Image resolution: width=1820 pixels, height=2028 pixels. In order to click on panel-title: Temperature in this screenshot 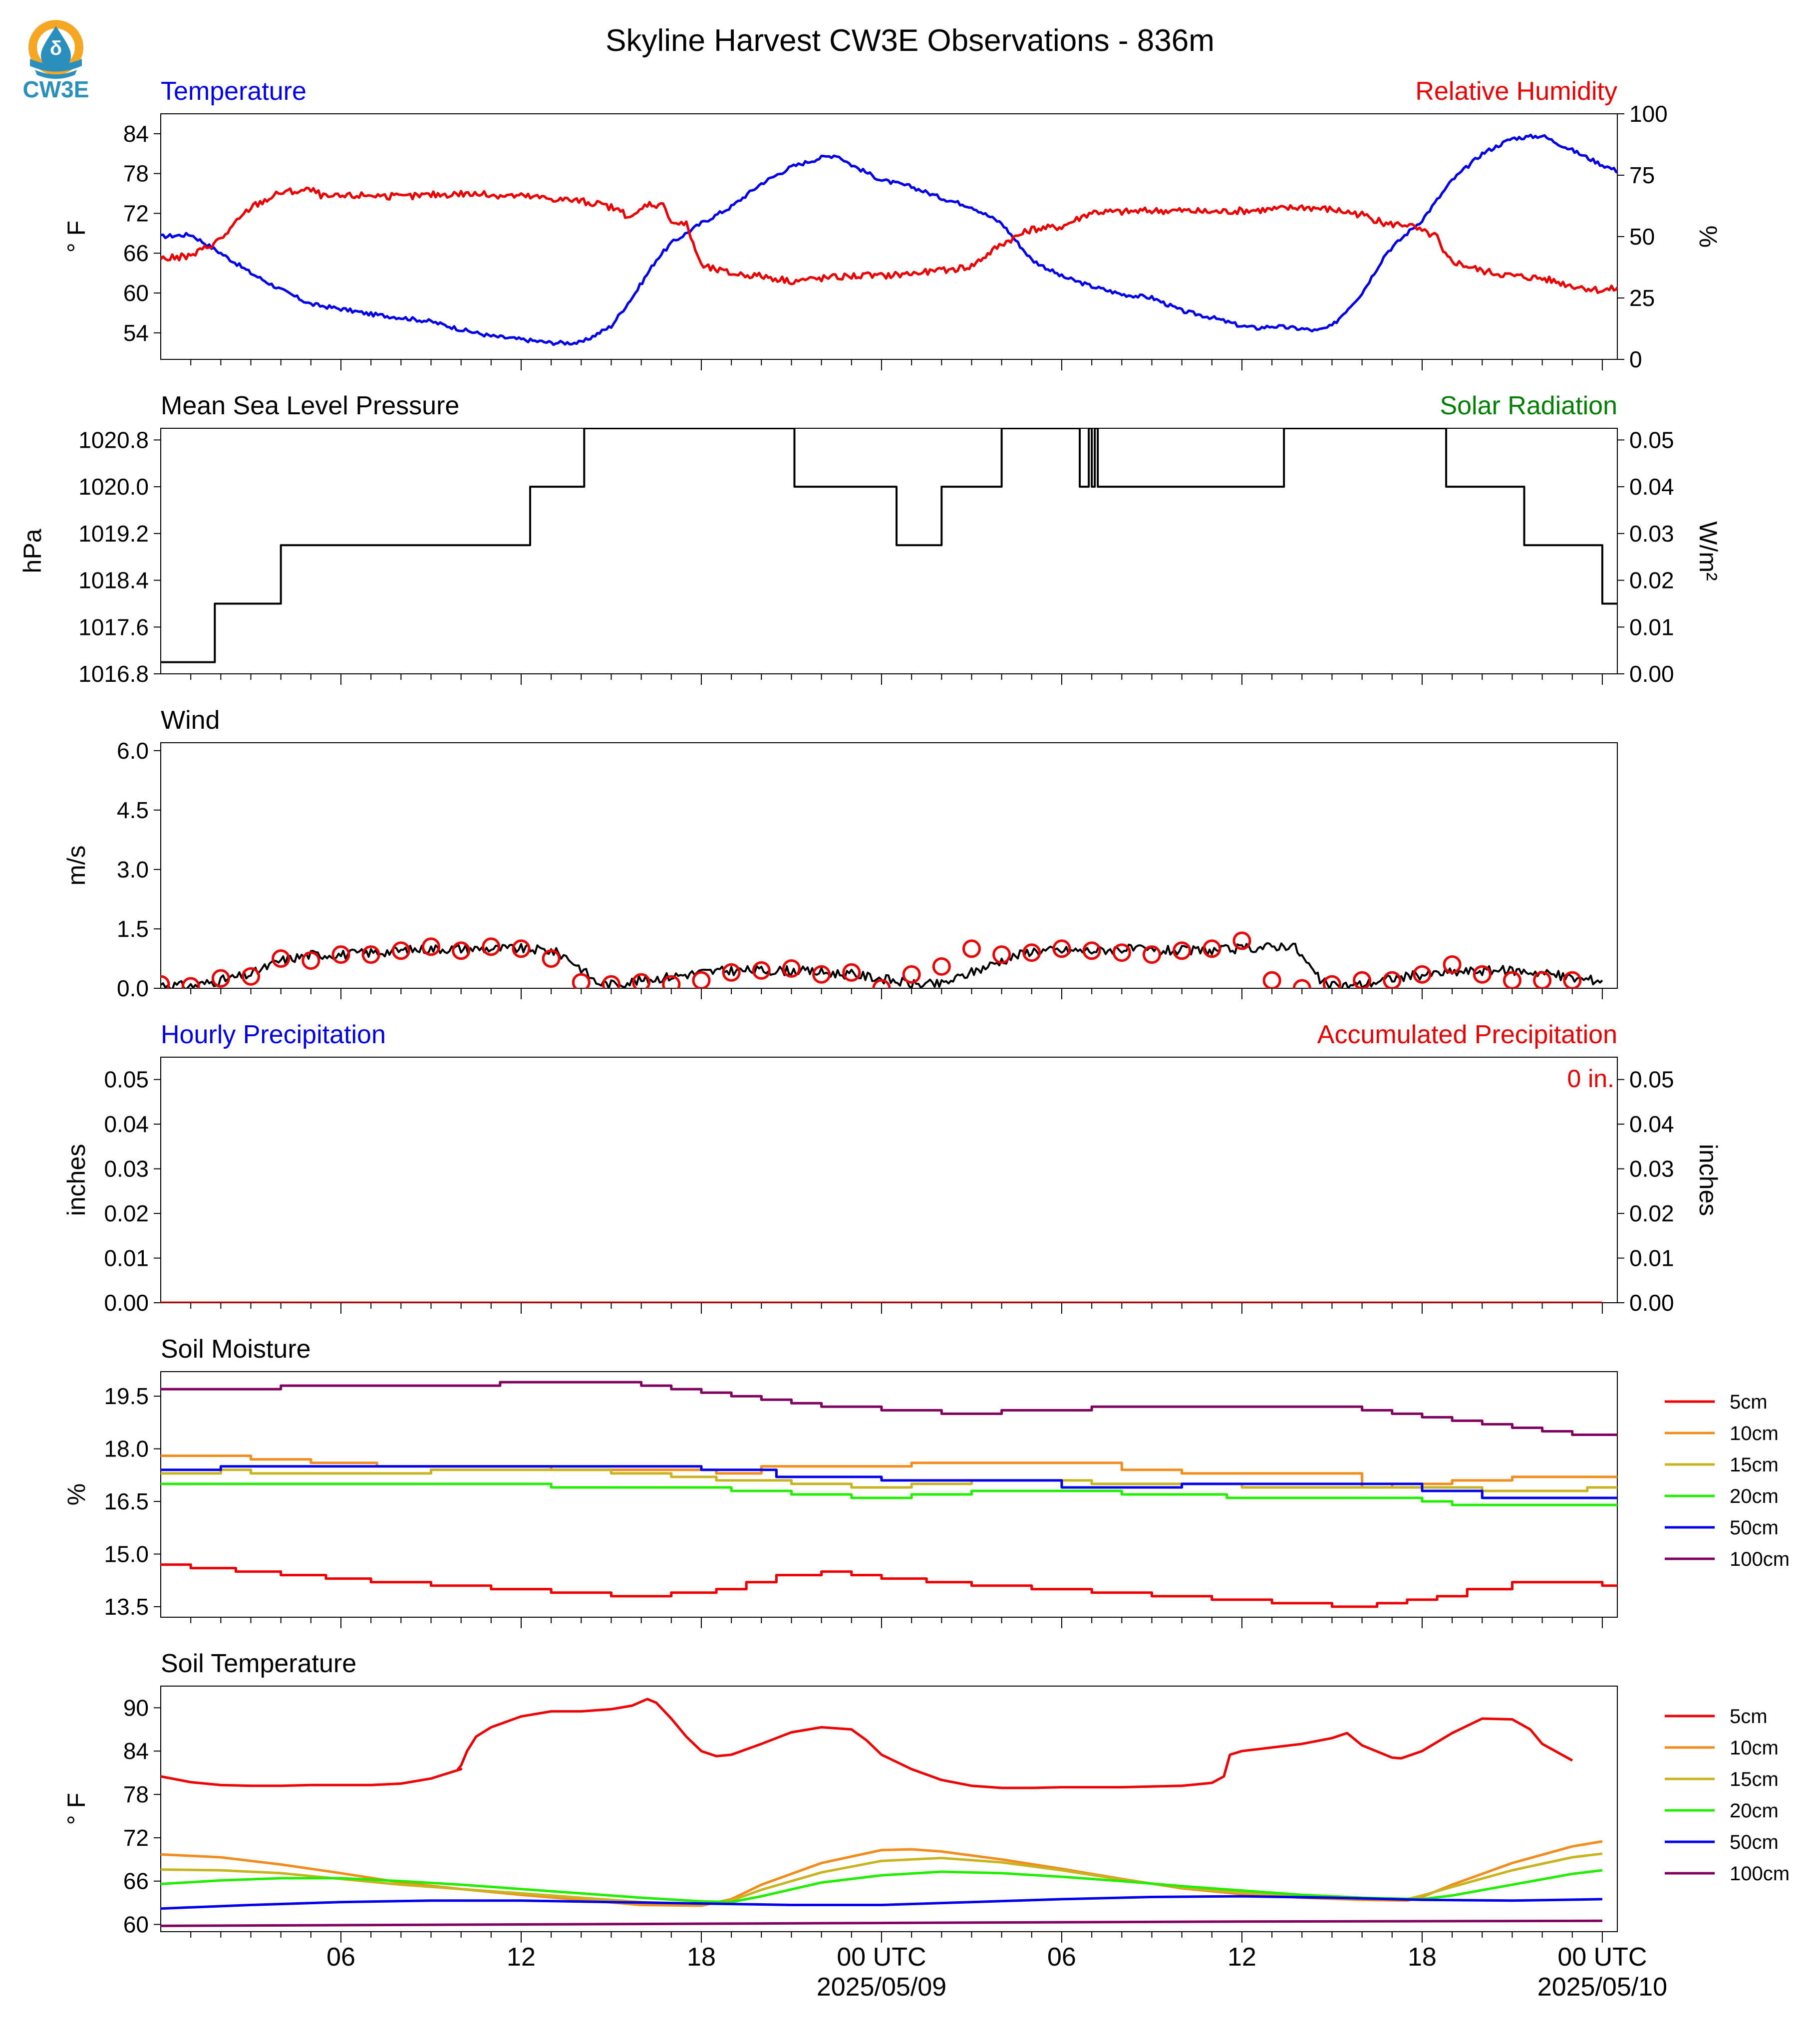, I will do `click(233, 91)`.